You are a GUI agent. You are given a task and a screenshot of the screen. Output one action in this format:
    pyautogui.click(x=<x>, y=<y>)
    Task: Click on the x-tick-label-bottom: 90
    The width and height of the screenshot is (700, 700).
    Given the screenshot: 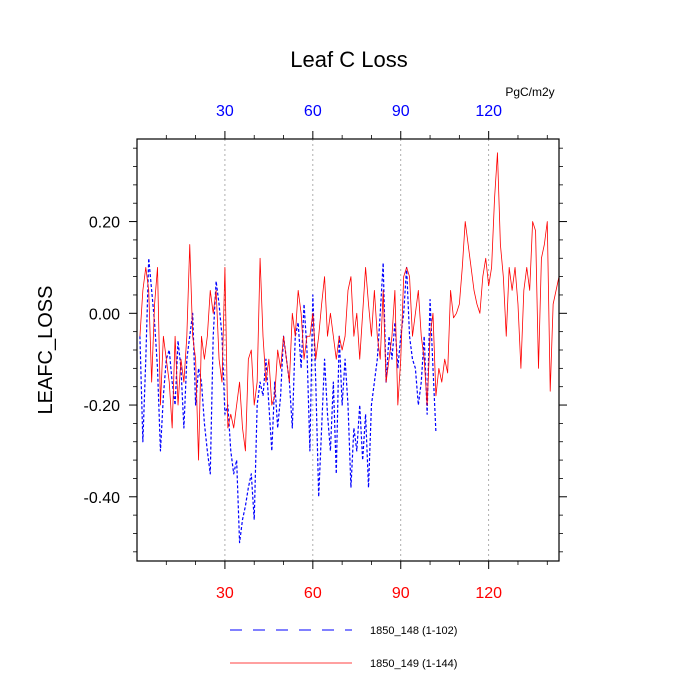 What is the action you would take?
    pyautogui.click(x=401, y=593)
    